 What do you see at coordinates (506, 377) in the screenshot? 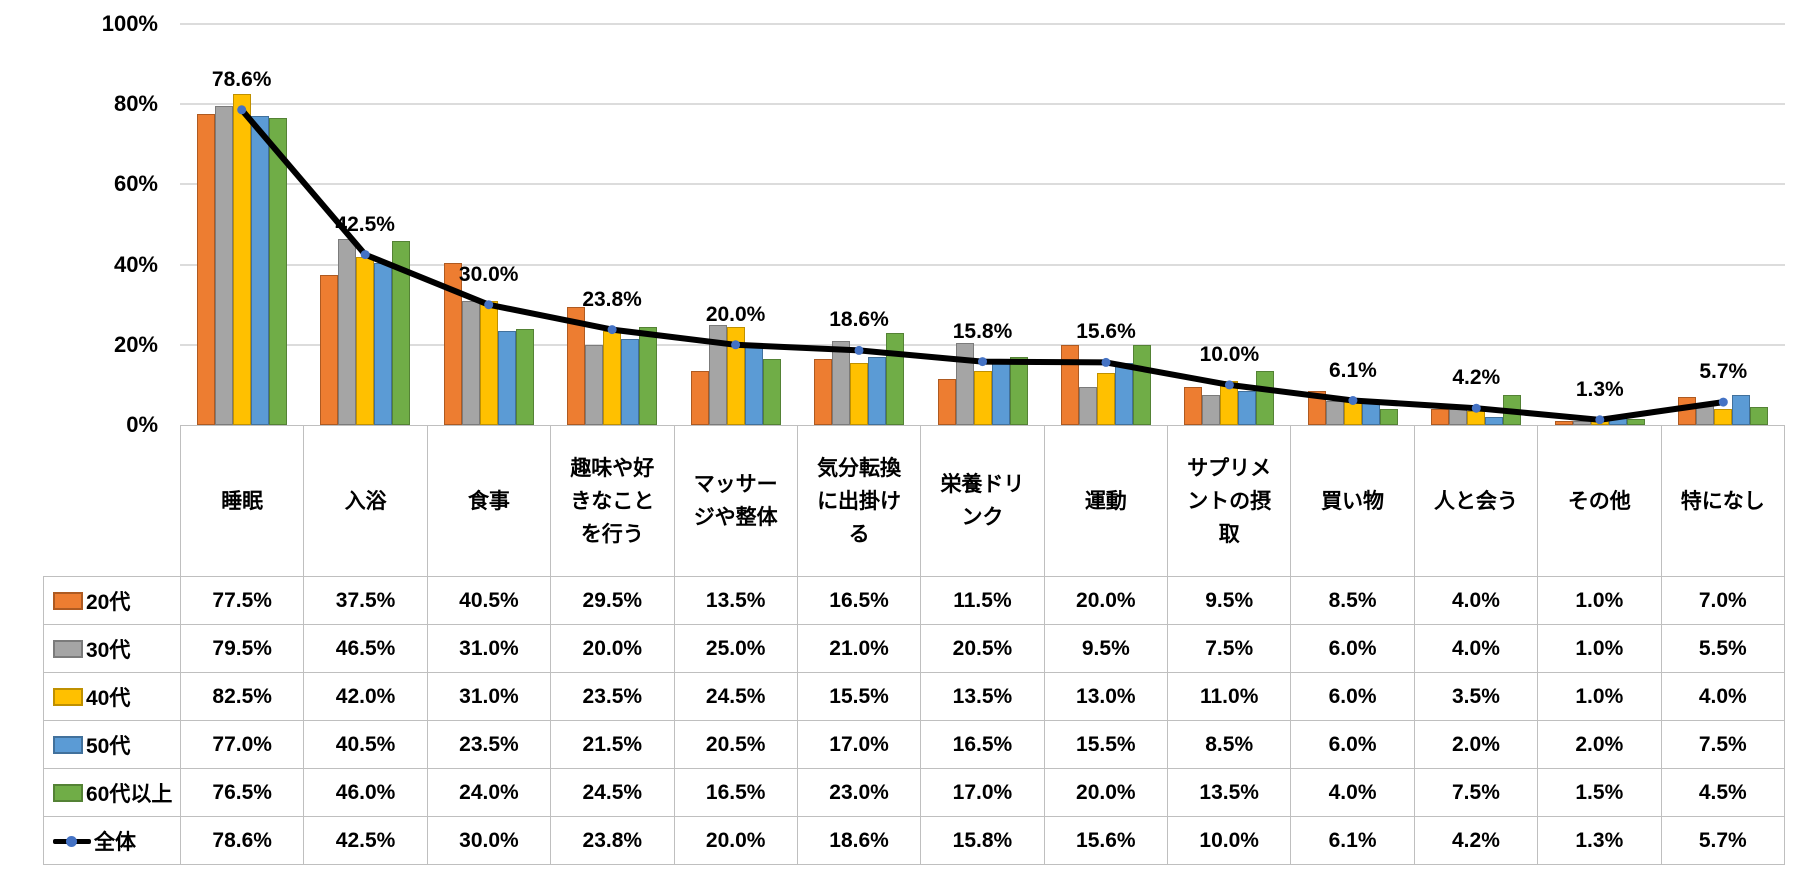
I see `bar-50代-食事` at bounding box center [506, 377].